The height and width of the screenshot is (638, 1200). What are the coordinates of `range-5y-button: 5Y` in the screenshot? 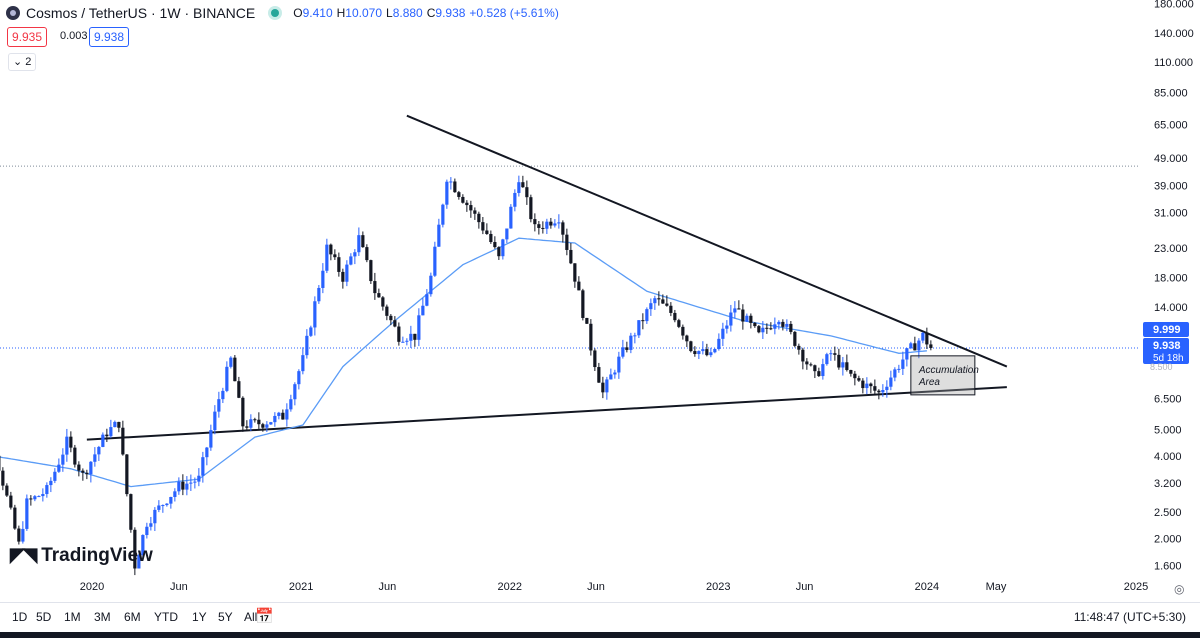 It's located at (225, 617).